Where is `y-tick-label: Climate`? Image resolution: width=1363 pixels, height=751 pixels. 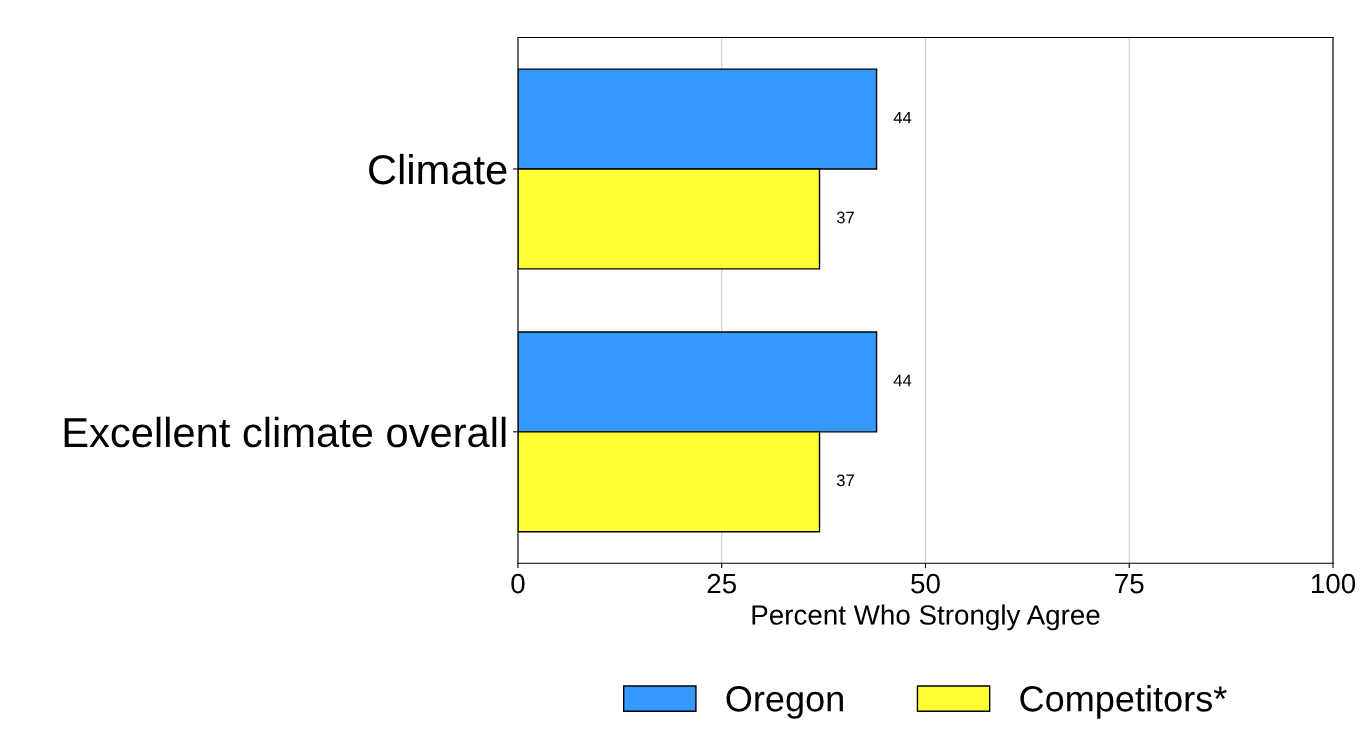
y-tick-label: Climate is located at coordinates (438, 169).